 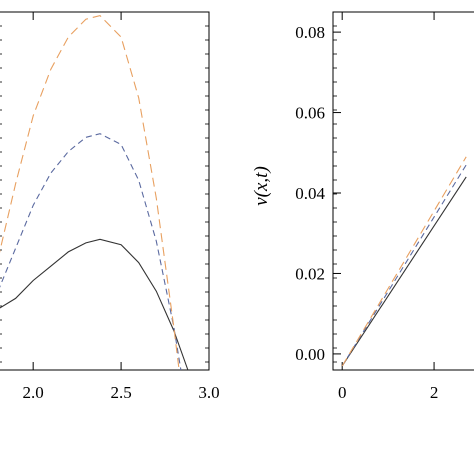 I want to click on right-x-tick-label: 0, so click(x=342, y=392).